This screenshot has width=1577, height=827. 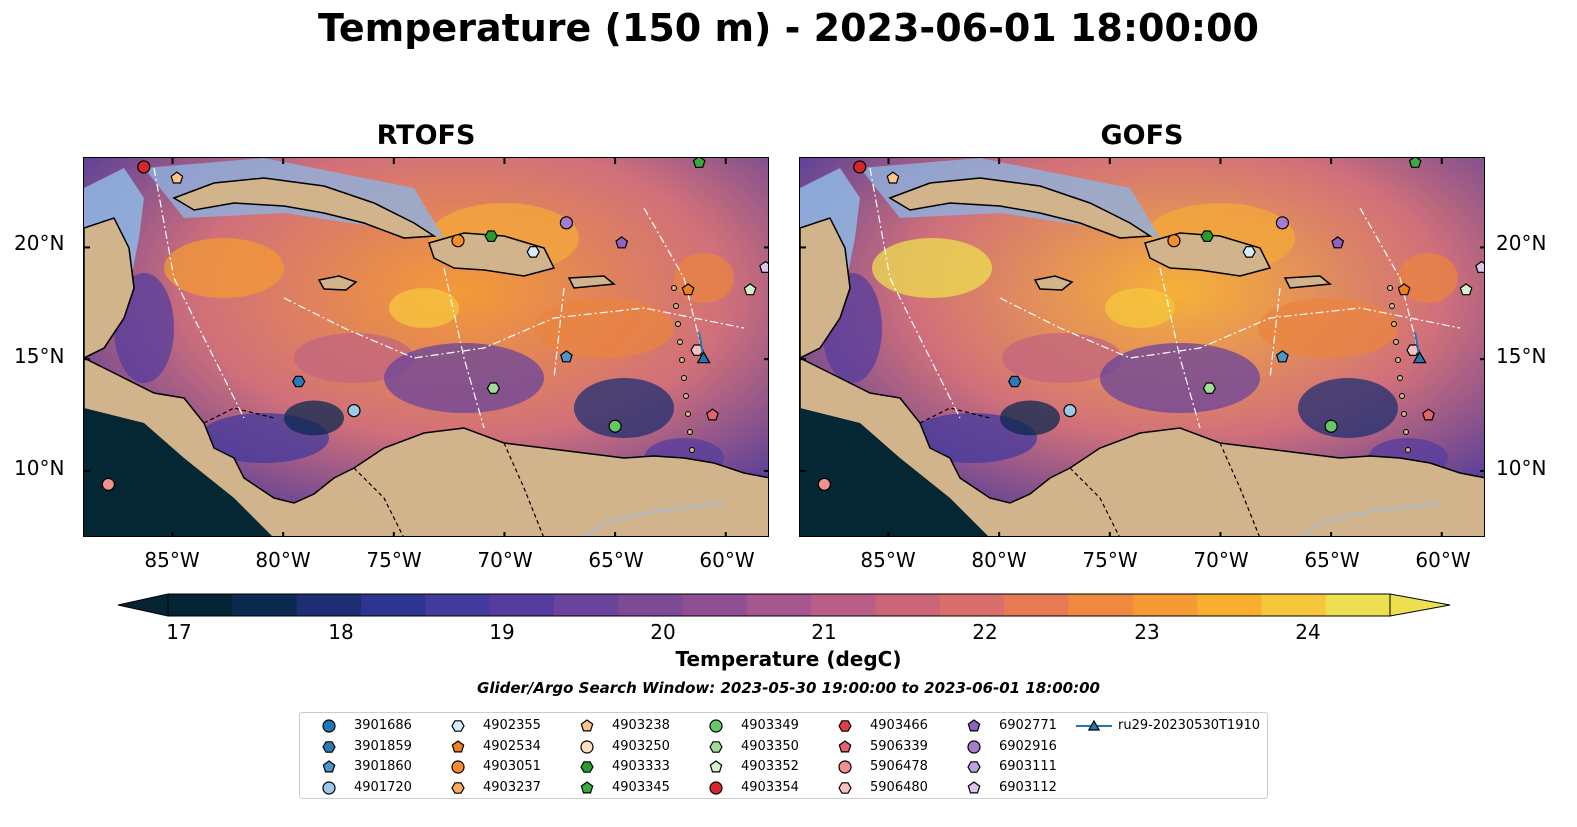 What do you see at coordinates (788, 659) in the screenshot?
I see `colorbar-title: Temperature (degC)` at bounding box center [788, 659].